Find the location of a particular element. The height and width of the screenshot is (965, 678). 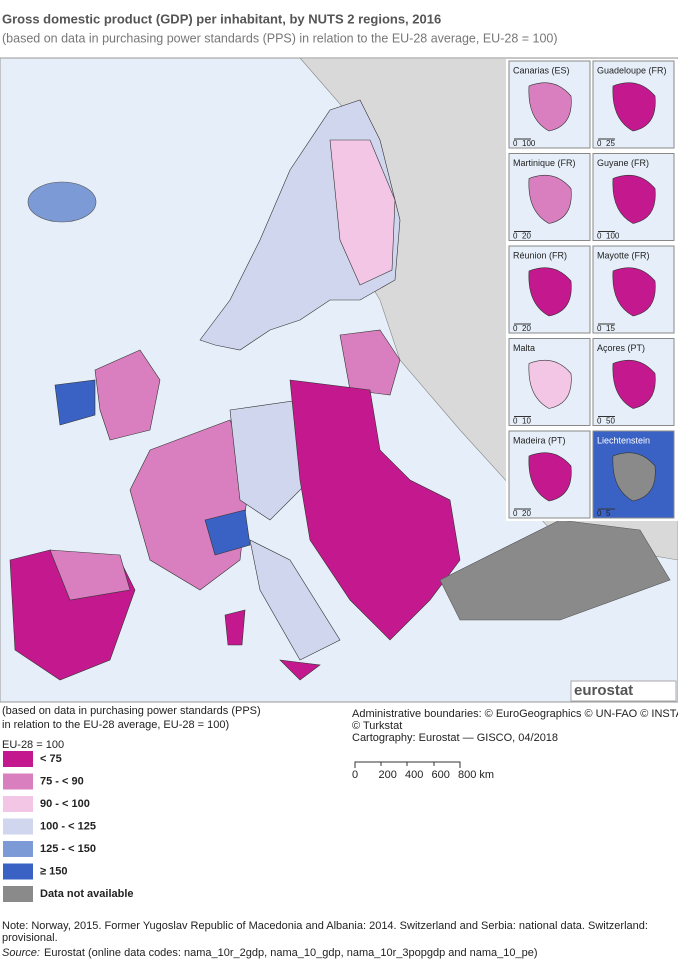

inset-label: Malta is located at coordinates (524, 348).